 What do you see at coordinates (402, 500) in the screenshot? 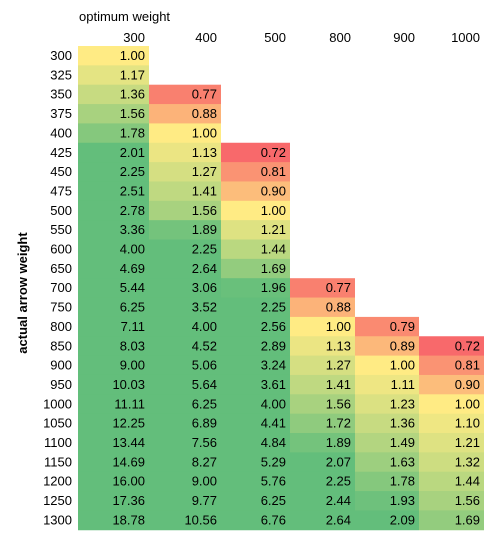
I see `cell-value: 1.93` at bounding box center [402, 500].